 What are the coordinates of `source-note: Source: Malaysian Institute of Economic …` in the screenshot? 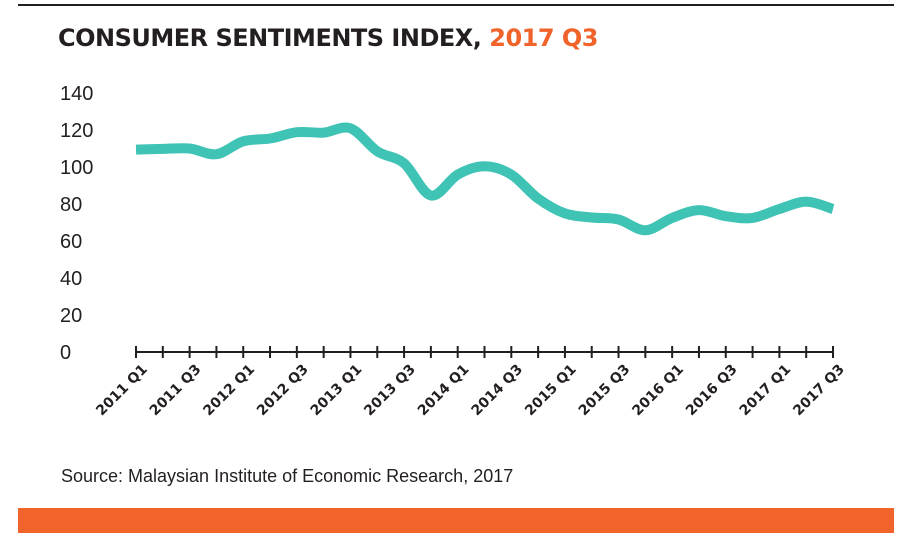 It's located at (287, 476).